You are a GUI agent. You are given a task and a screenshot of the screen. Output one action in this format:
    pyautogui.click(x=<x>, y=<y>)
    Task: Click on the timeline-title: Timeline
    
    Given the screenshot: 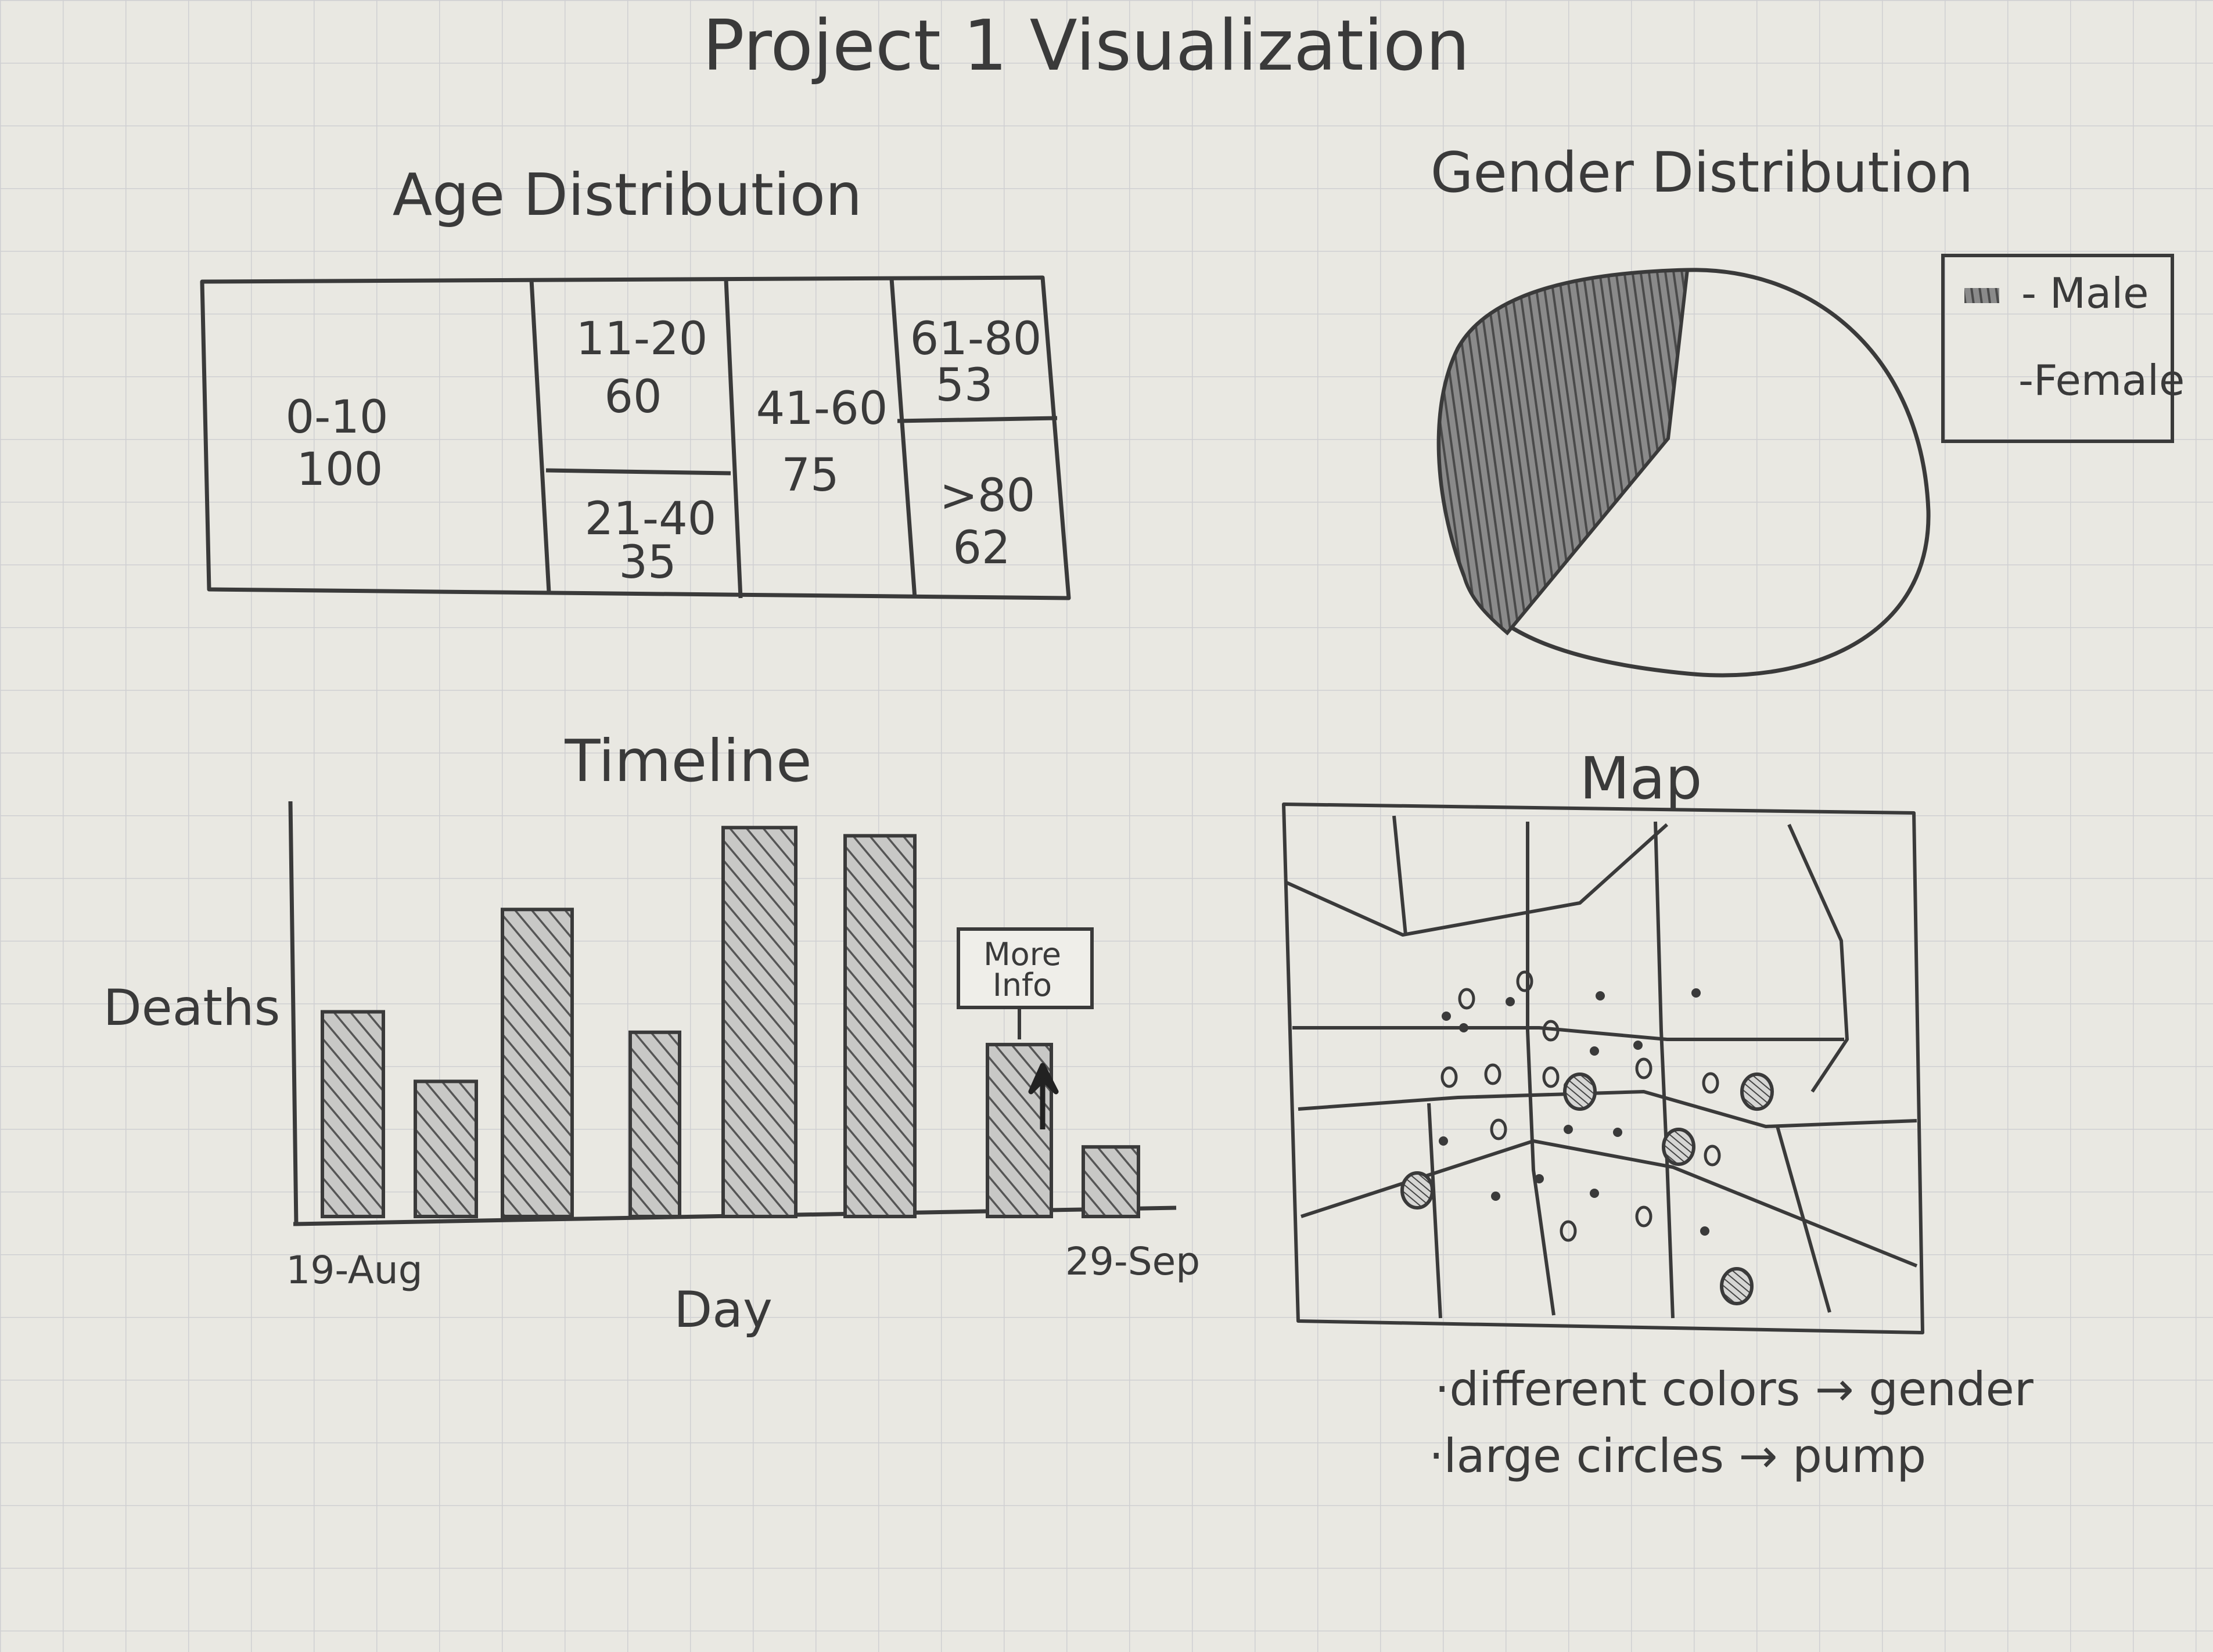 What is the action you would take?
    pyautogui.click(x=687, y=761)
    